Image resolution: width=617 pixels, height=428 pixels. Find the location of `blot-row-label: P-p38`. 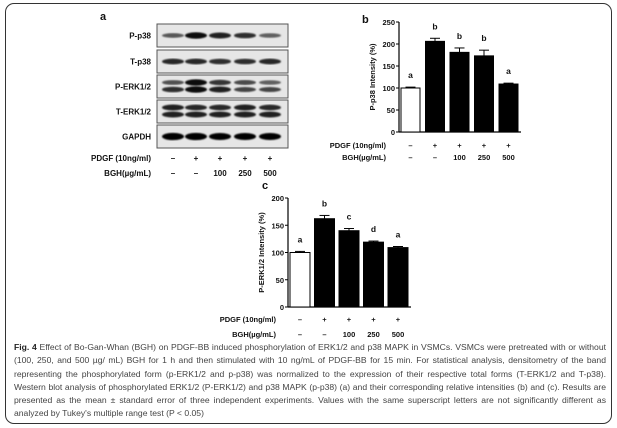

blot-row-label: P-p38 is located at coordinates (140, 36).